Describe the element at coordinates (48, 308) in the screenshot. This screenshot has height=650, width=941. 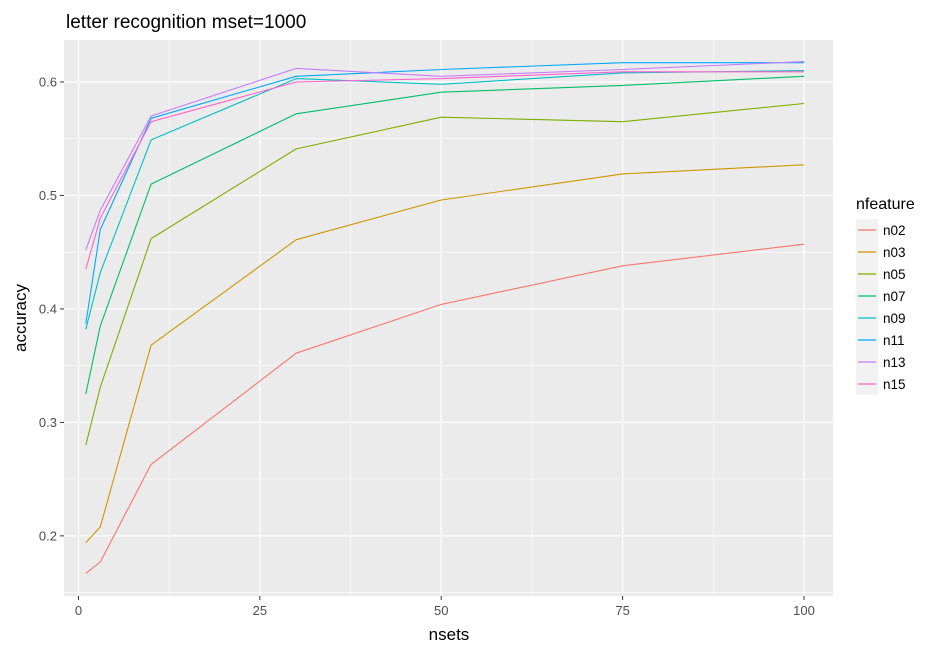
I see `y-tick-label: 0.4` at that location.